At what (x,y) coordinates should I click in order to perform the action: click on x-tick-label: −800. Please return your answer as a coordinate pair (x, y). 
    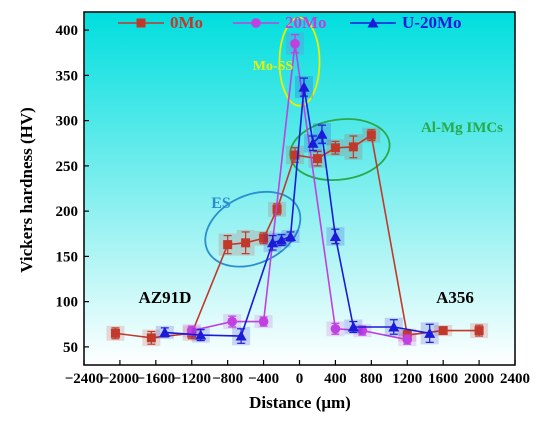
    Looking at the image, I should click on (227, 379).